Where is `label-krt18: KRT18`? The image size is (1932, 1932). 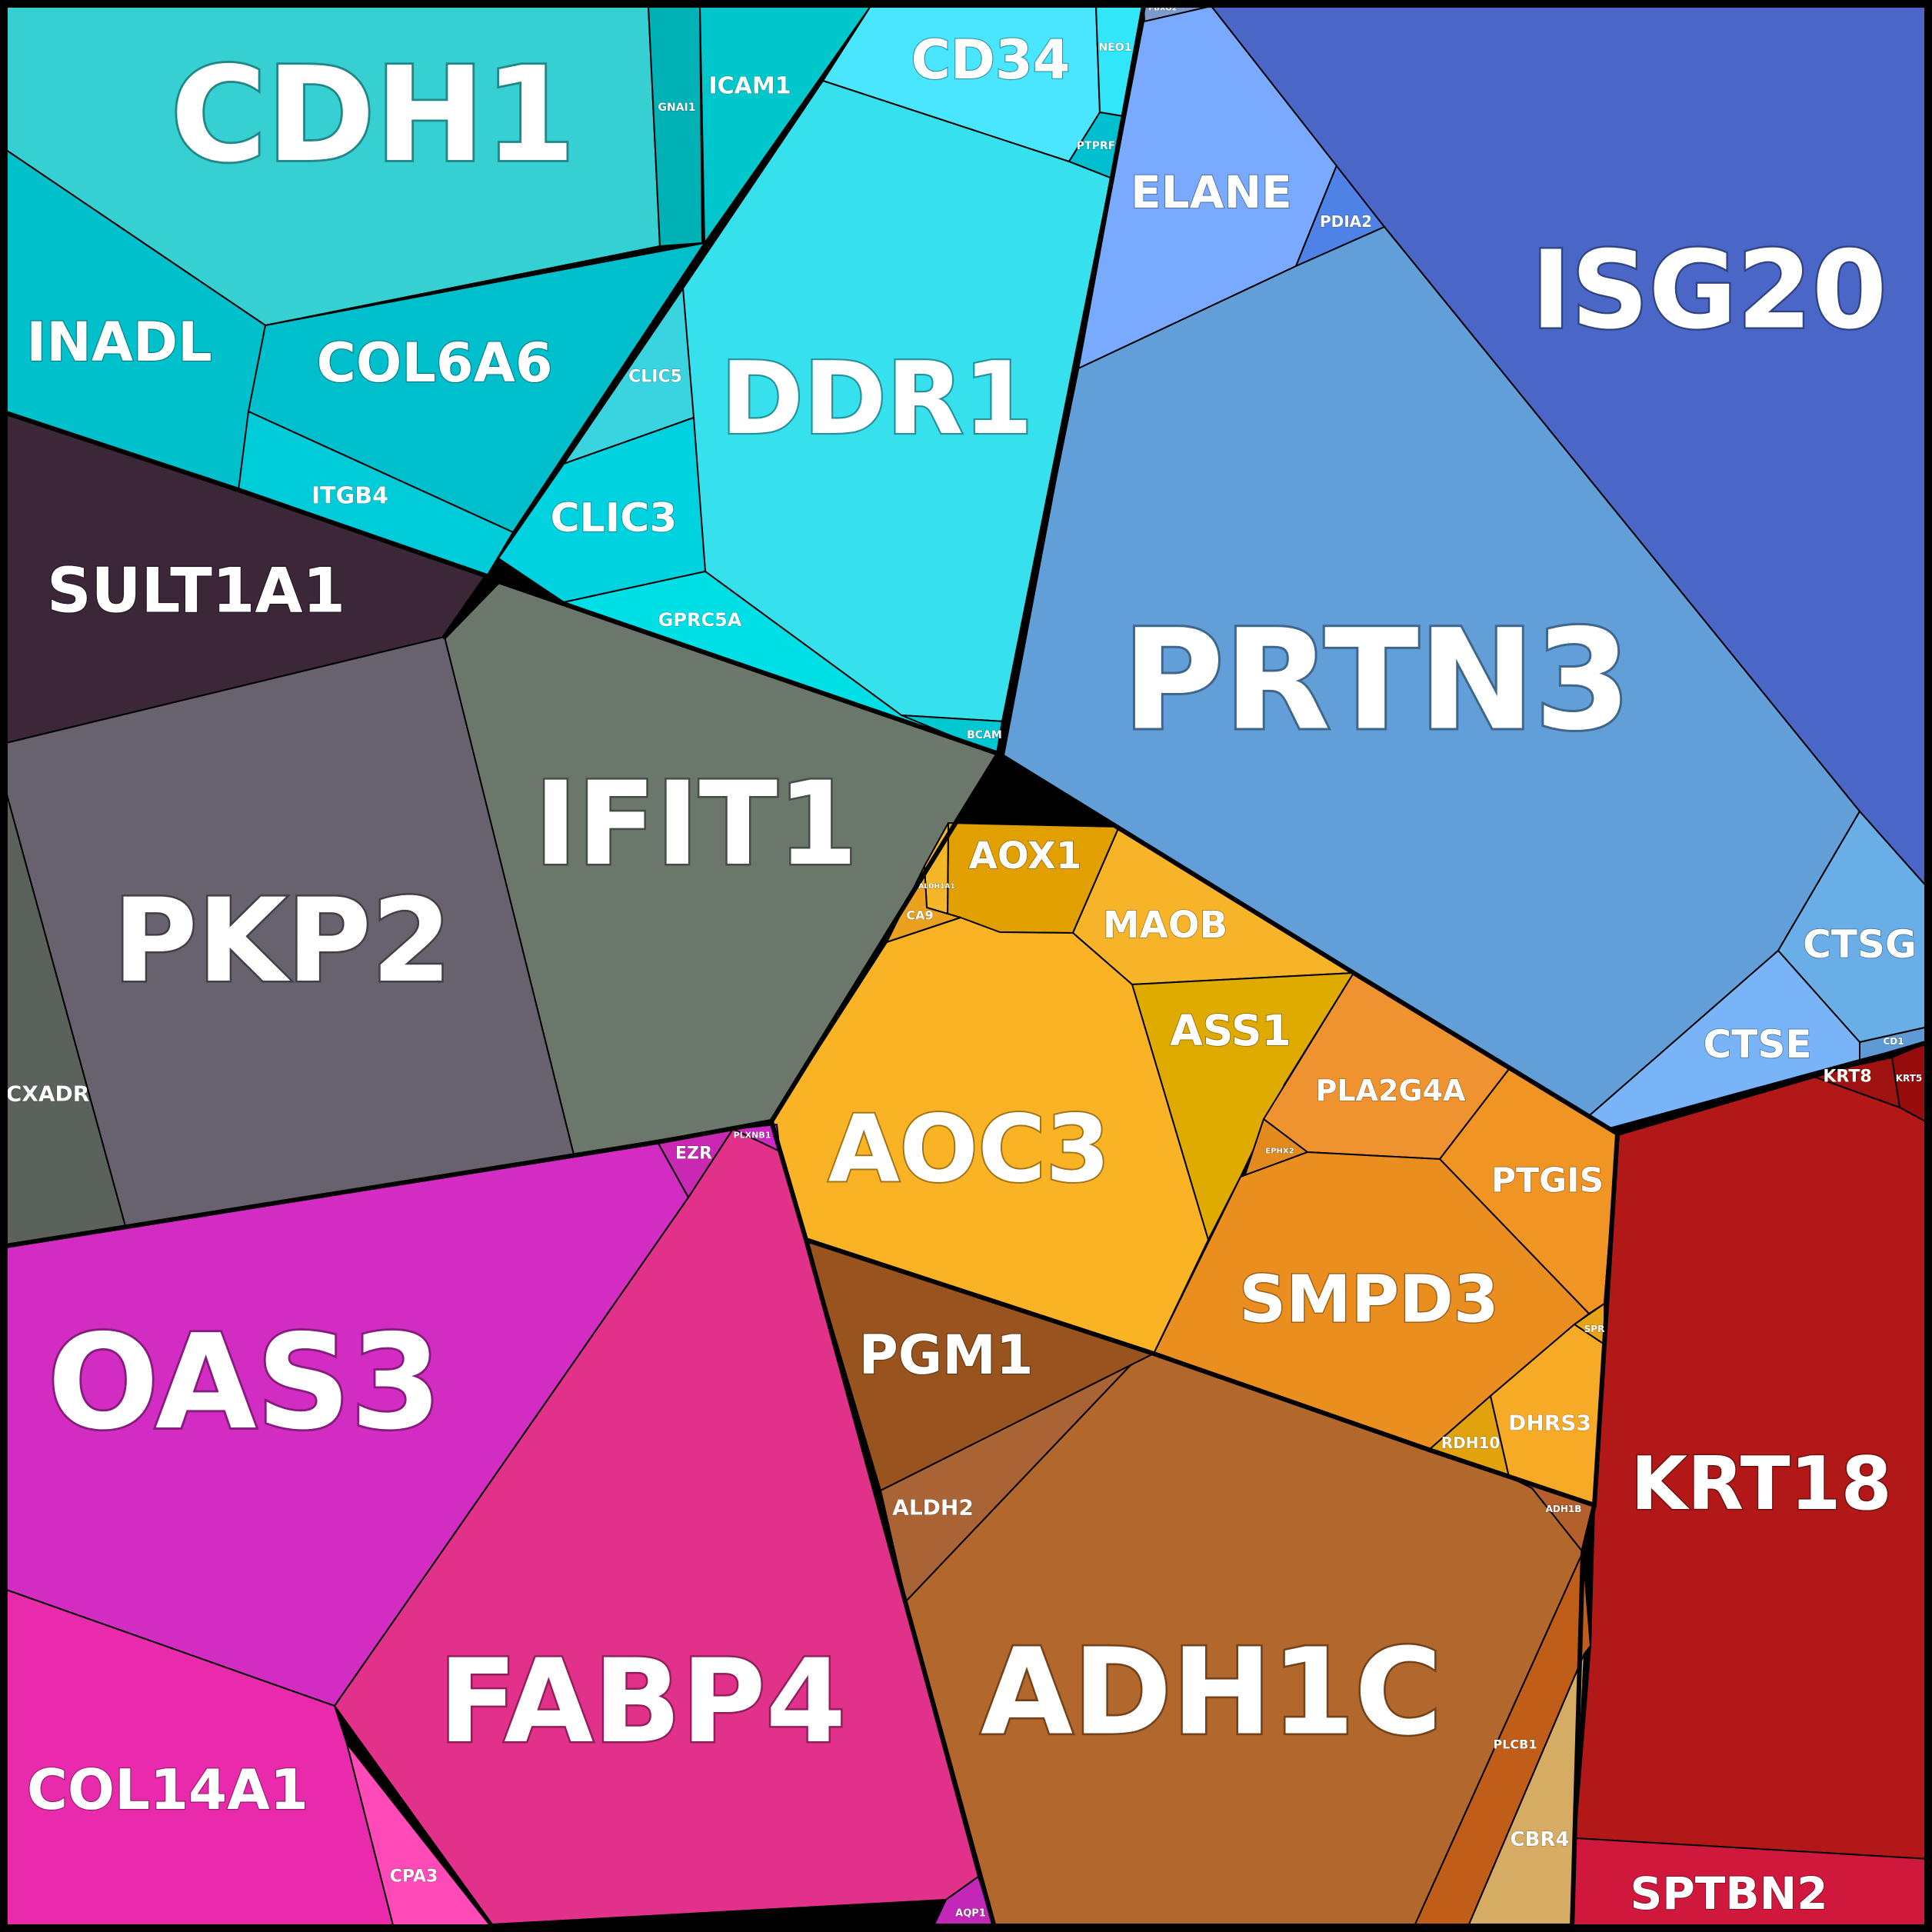
label-krt18: KRT18 is located at coordinates (1761, 1484).